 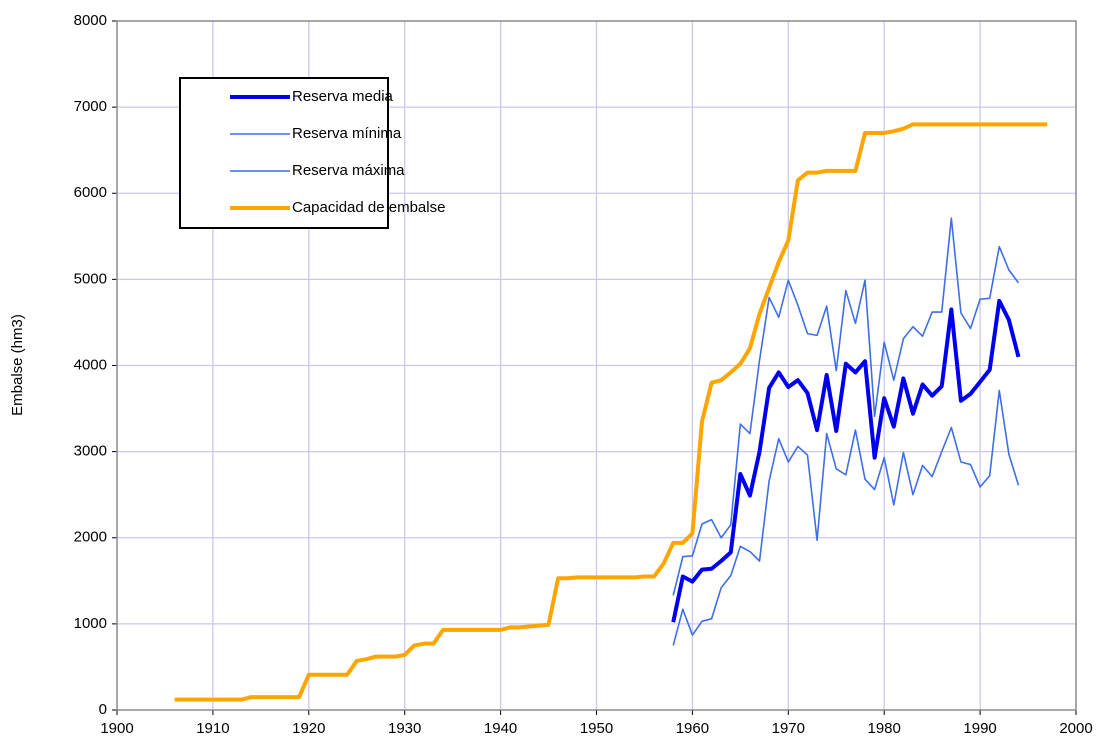 What do you see at coordinates (90, 106) in the screenshot?
I see `y-tick-label: 7000` at bounding box center [90, 106].